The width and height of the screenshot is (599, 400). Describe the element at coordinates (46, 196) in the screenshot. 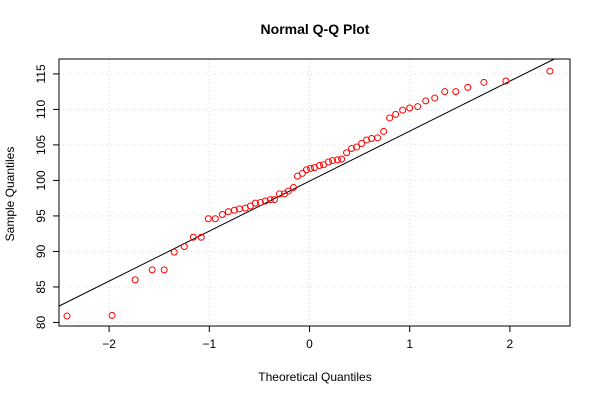

I see `y-axis: 80 85 90 95 100 105 110 115` at that location.